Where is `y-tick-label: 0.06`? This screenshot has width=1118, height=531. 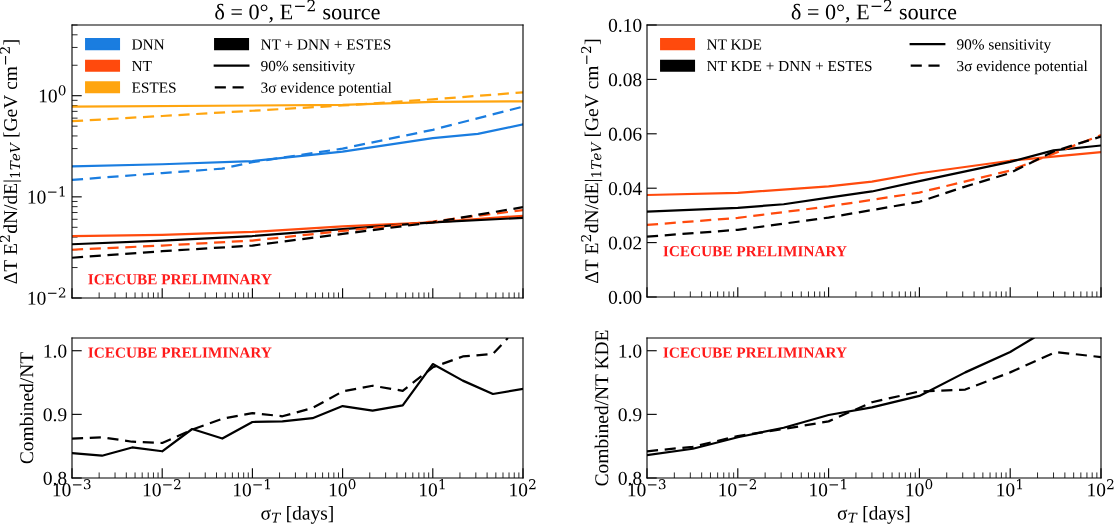
y-tick-label: 0.06 is located at coordinates (625, 134).